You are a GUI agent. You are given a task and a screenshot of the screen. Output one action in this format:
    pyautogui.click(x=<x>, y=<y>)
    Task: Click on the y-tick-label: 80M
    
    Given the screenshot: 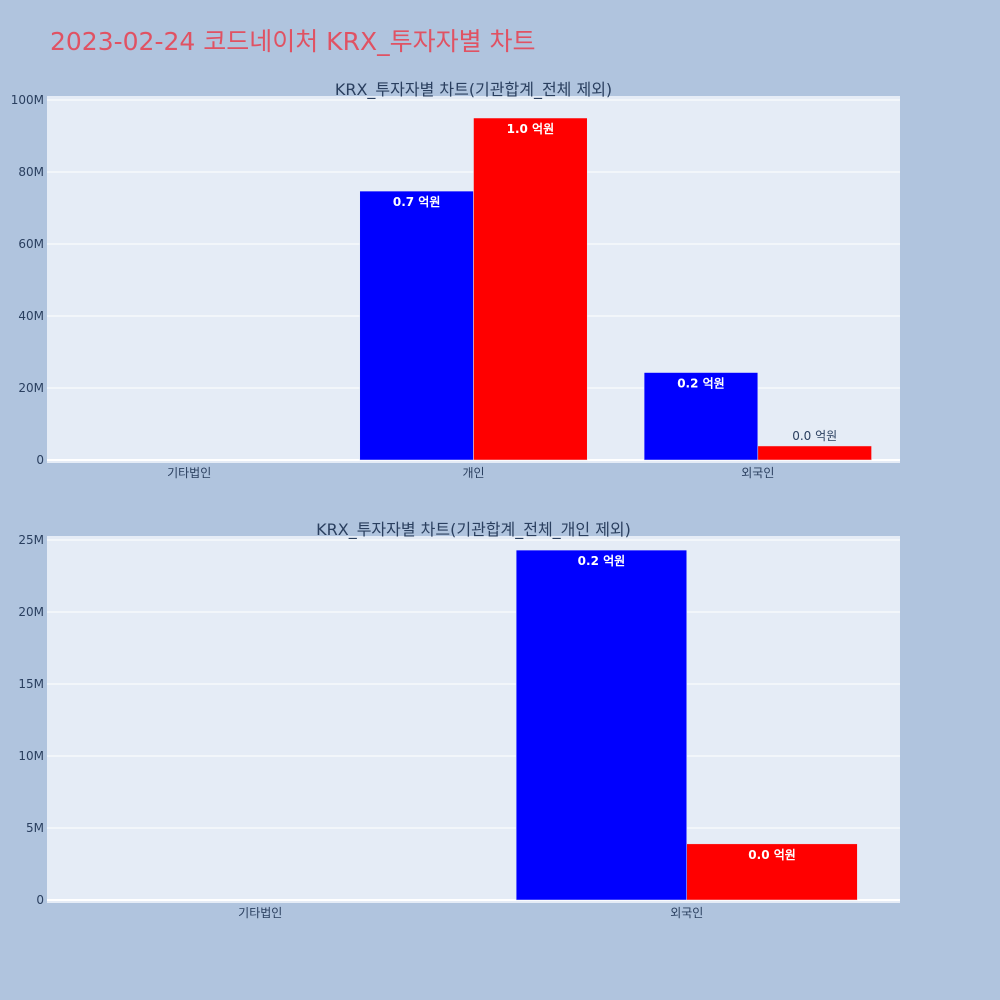 What is the action you would take?
    pyautogui.click(x=31, y=172)
    